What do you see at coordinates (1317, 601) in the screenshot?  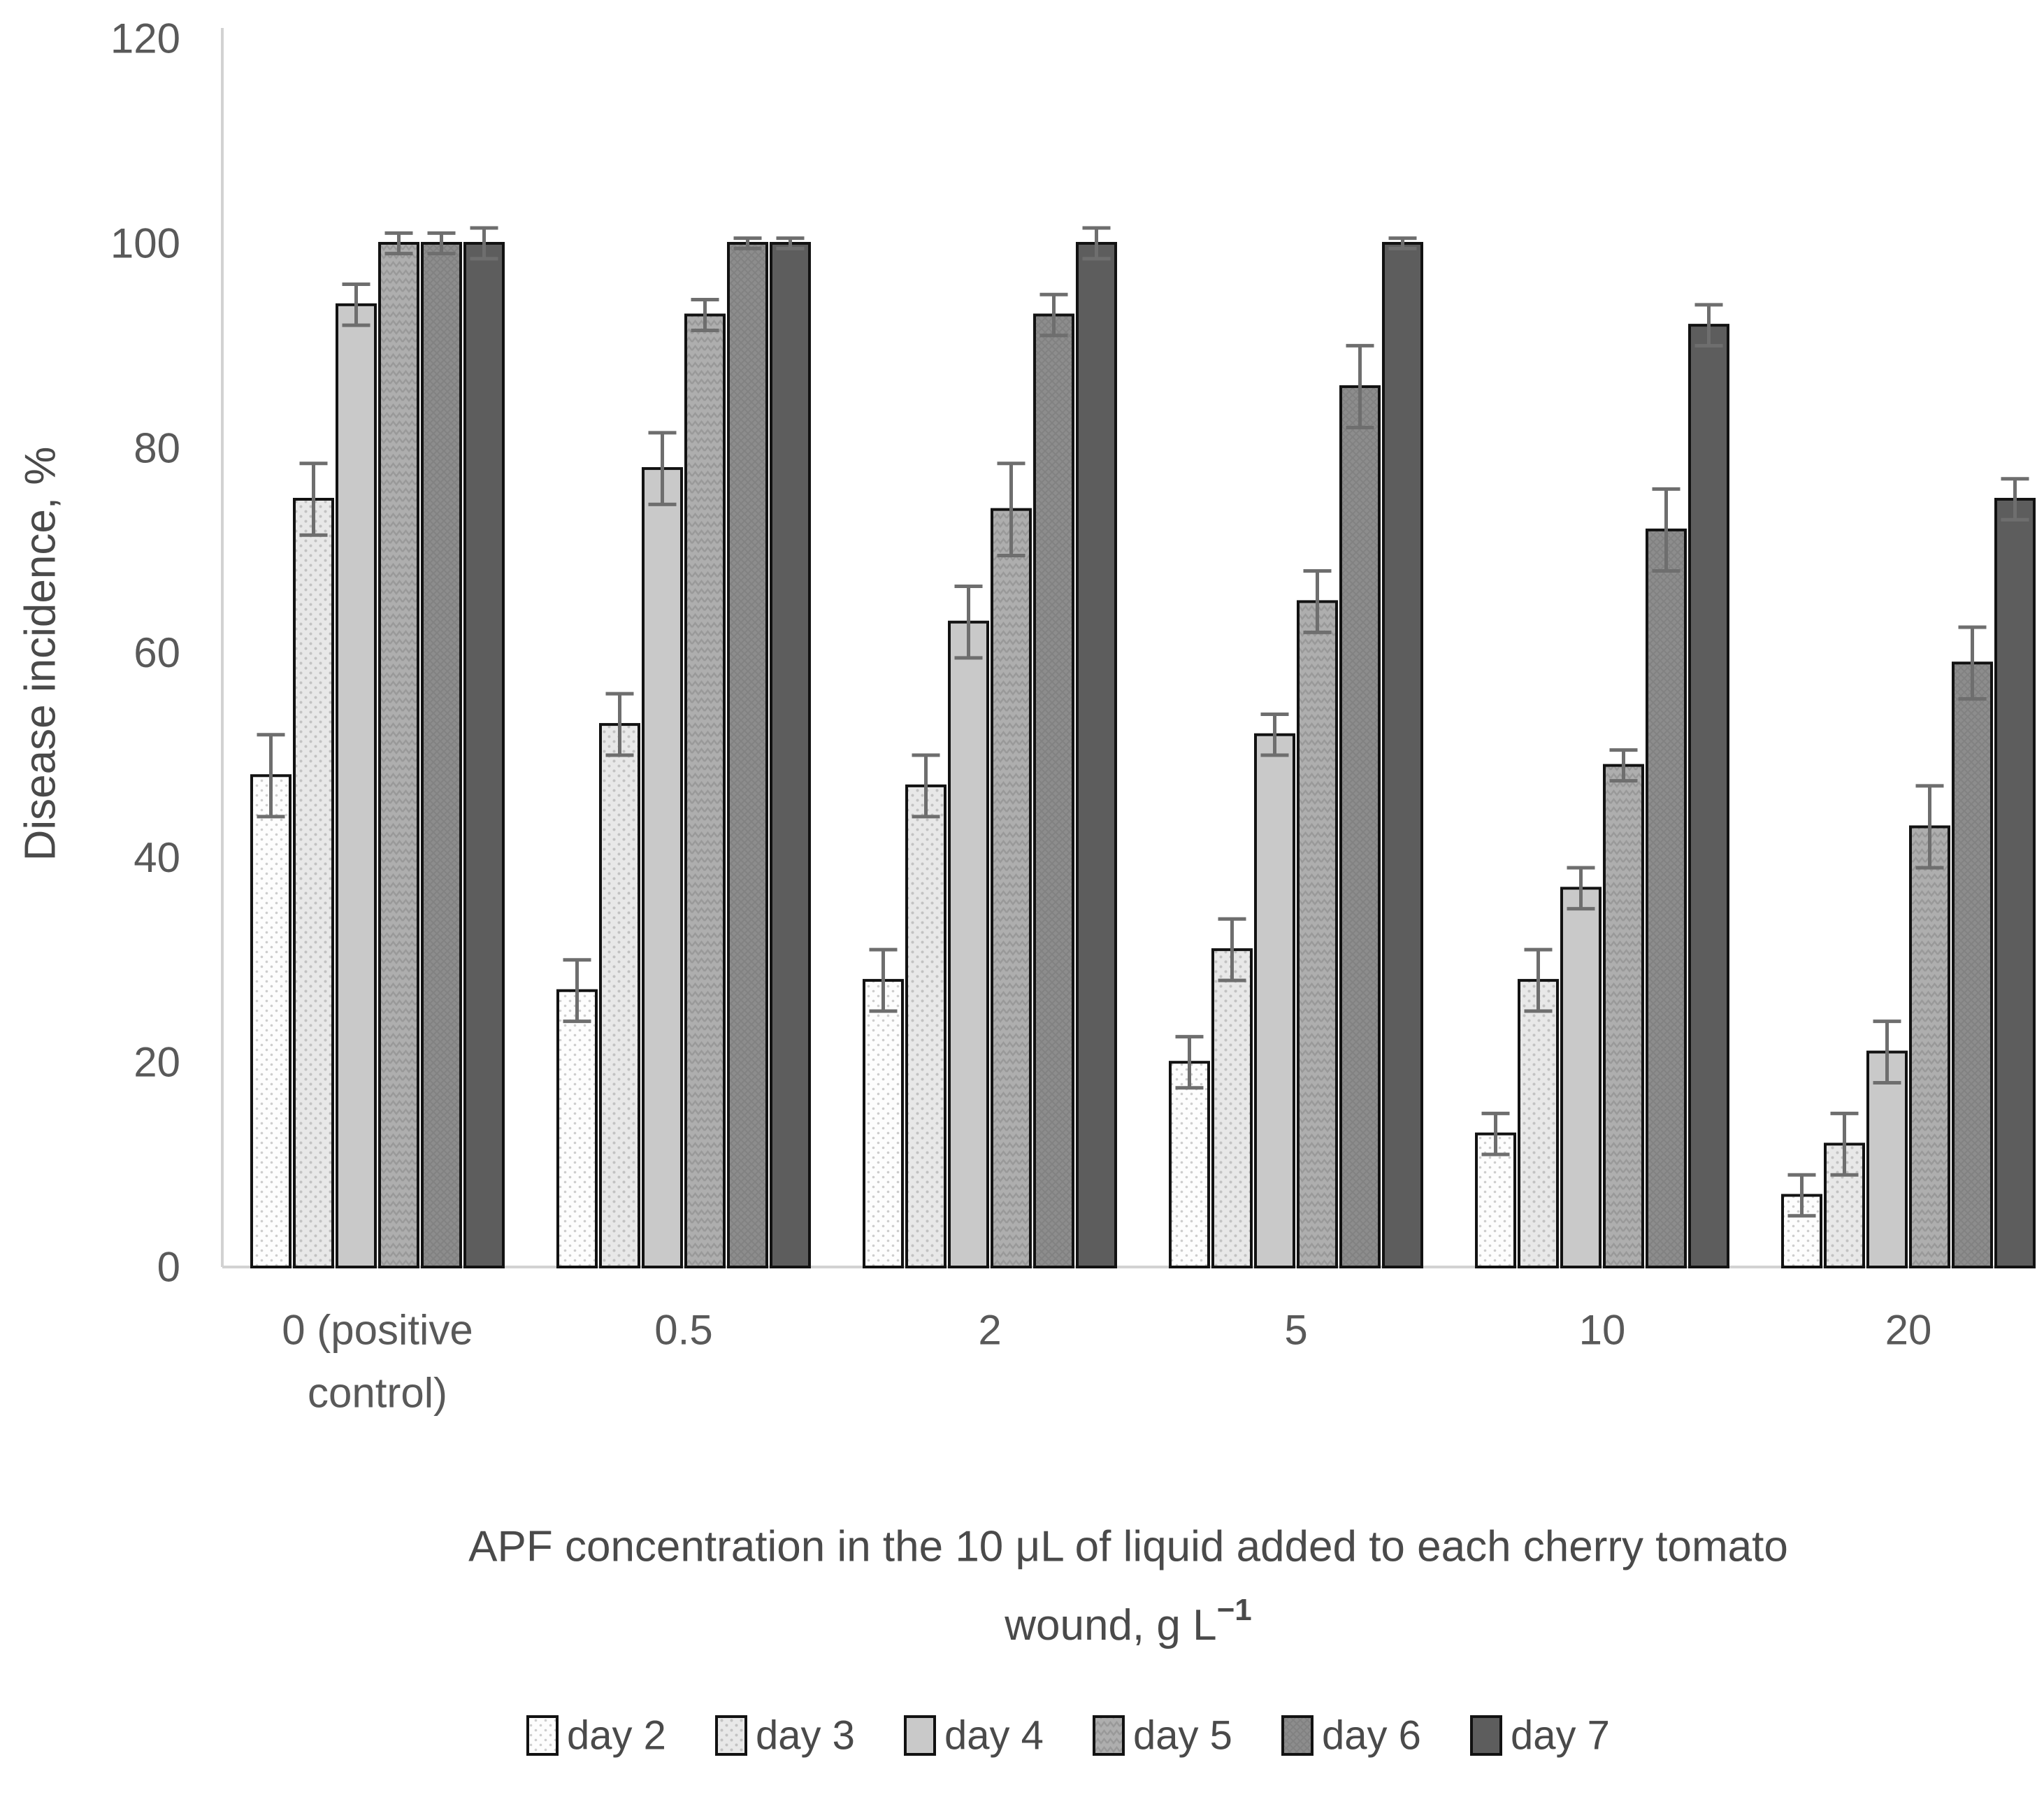 I see `error-bar-day5-group3` at bounding box center [1317, 601].